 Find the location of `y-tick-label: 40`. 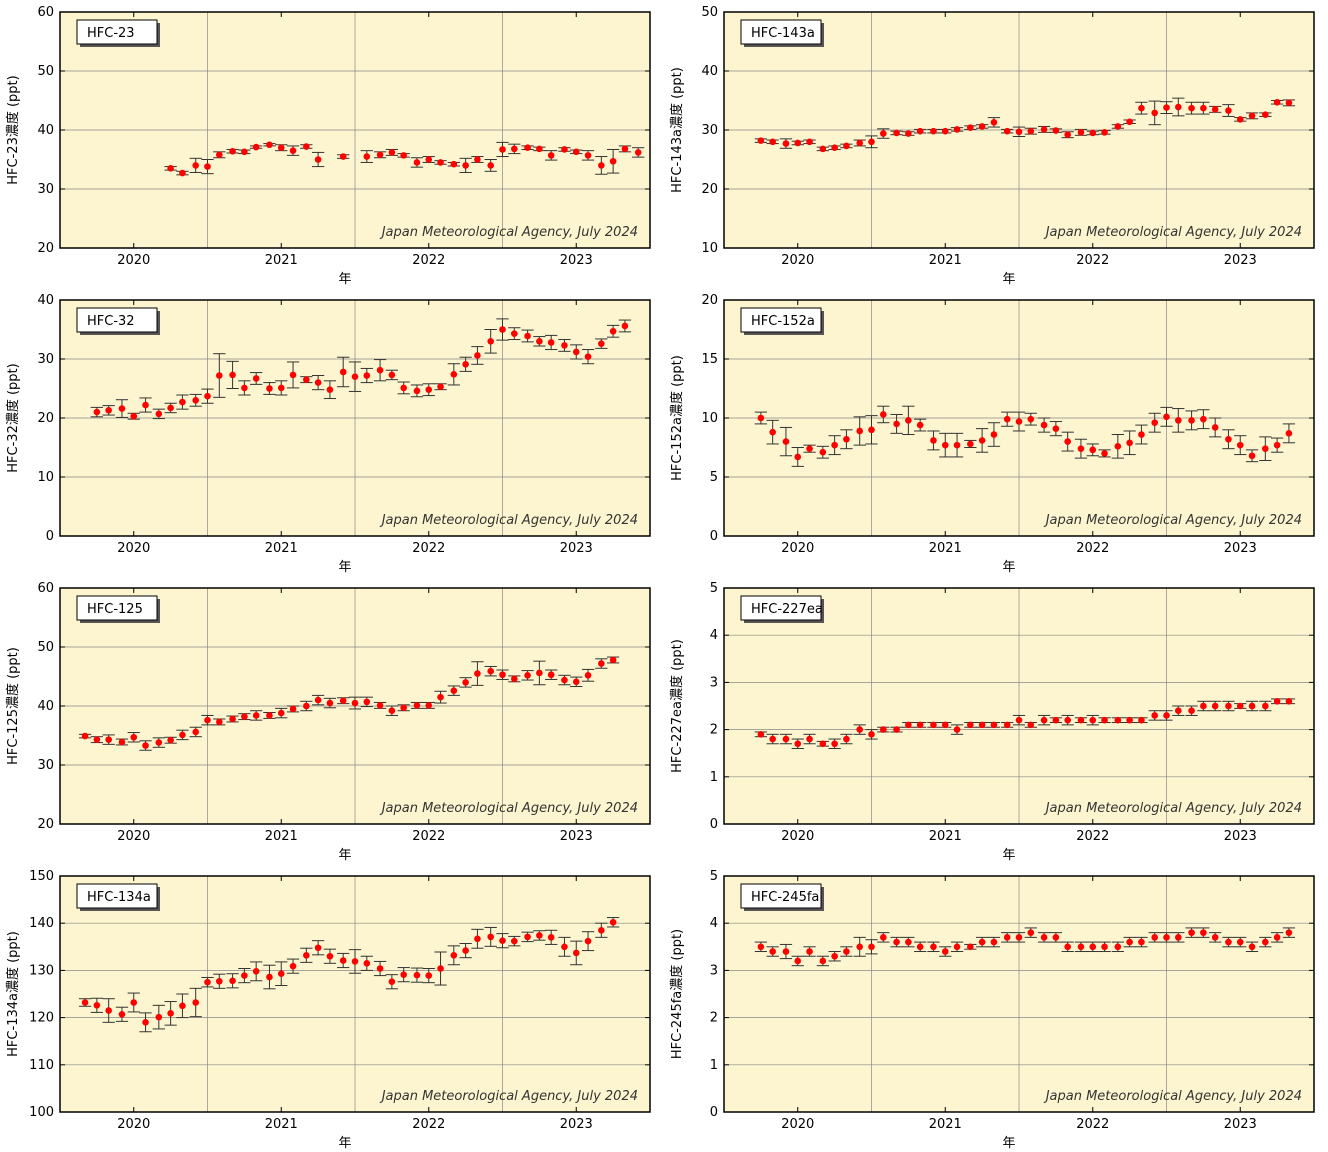

y-tick-label: 40 is located at coordinates (45, 130).